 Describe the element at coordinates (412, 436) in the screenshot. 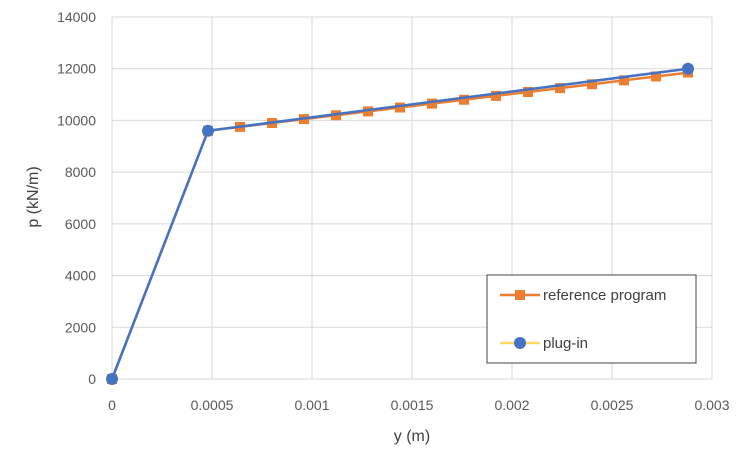

I see `x-axis-title: y (m)` at that location.